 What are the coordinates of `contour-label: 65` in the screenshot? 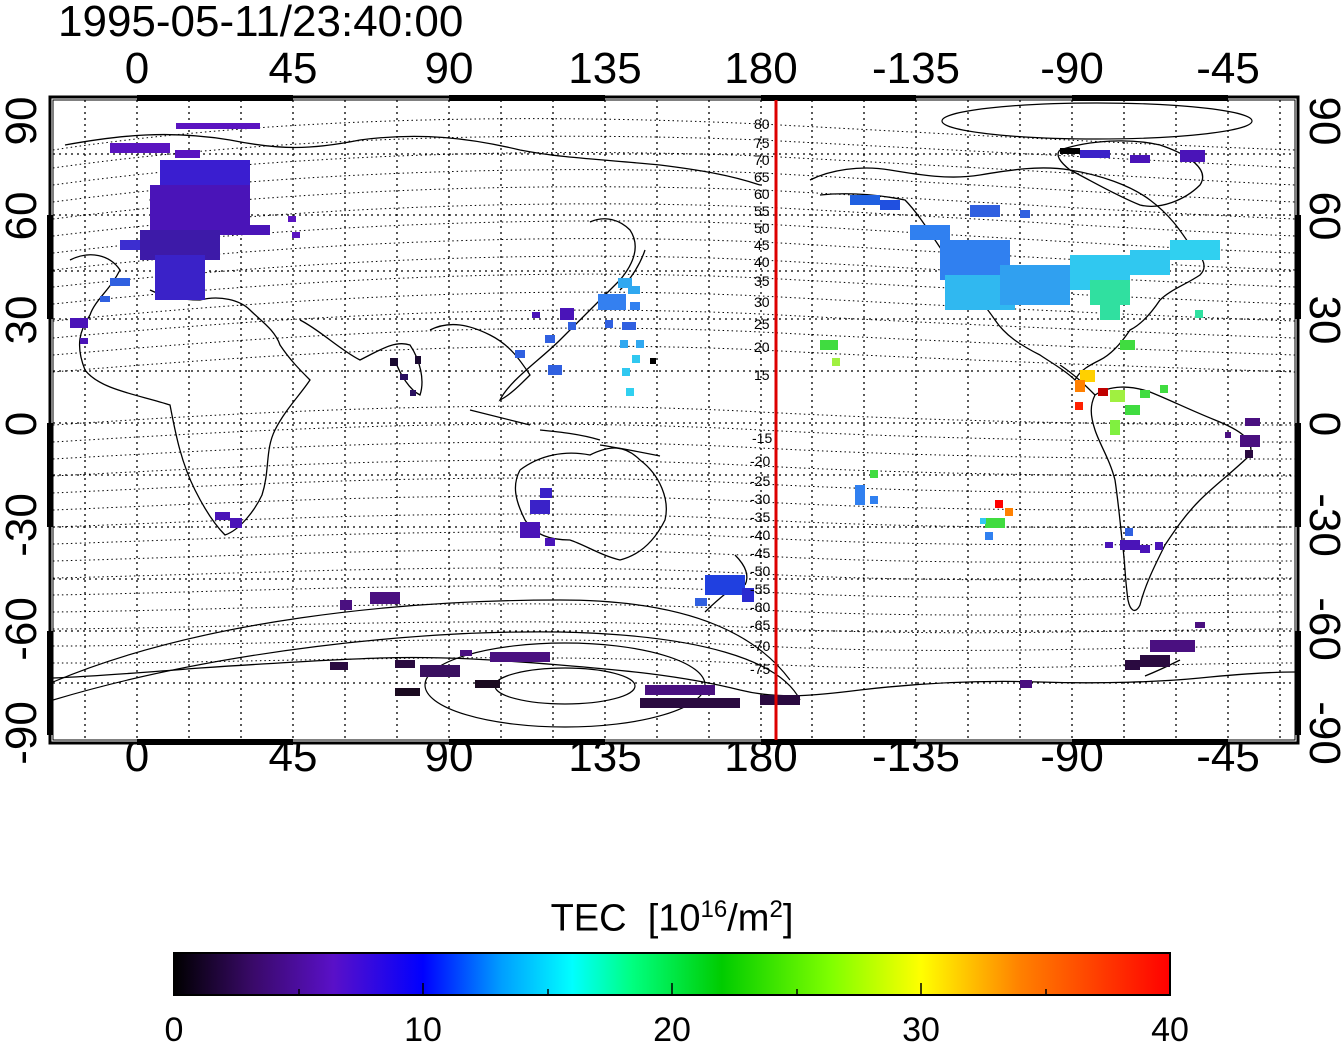 It's located at (762, 177).